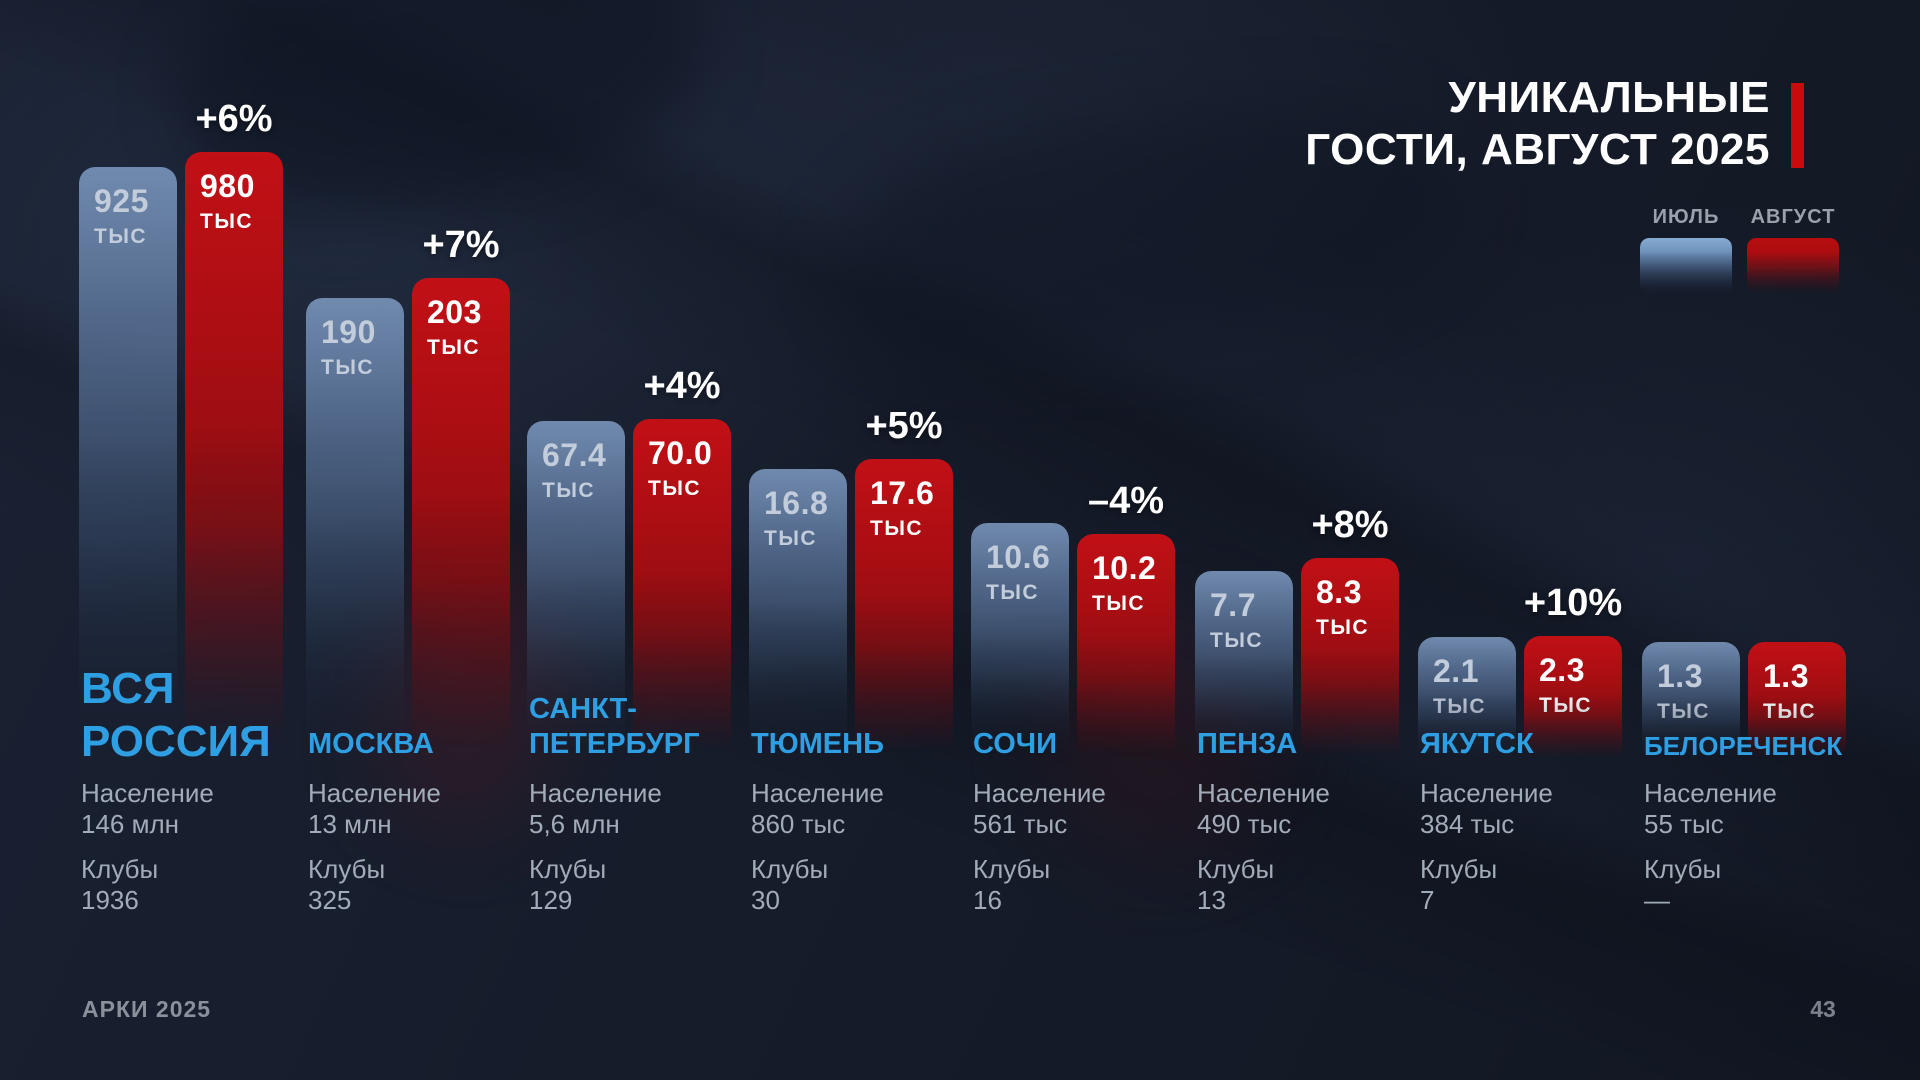  What do you see at coordinates (861, 847) in the screenshot?
I see `city-info: Население 860 тыс Клубы 30` at bounding box center [861, 847].